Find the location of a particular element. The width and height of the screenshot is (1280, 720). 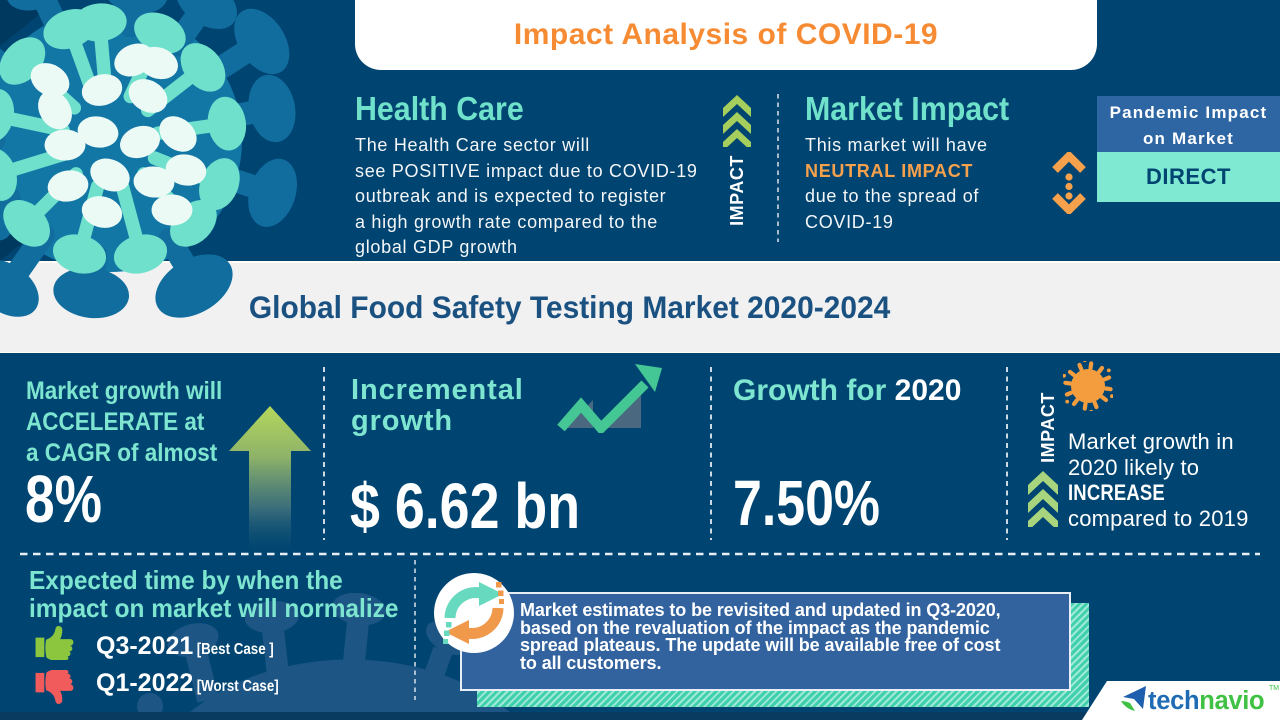

svg-text: TM is located at coordinates (1274, 688).